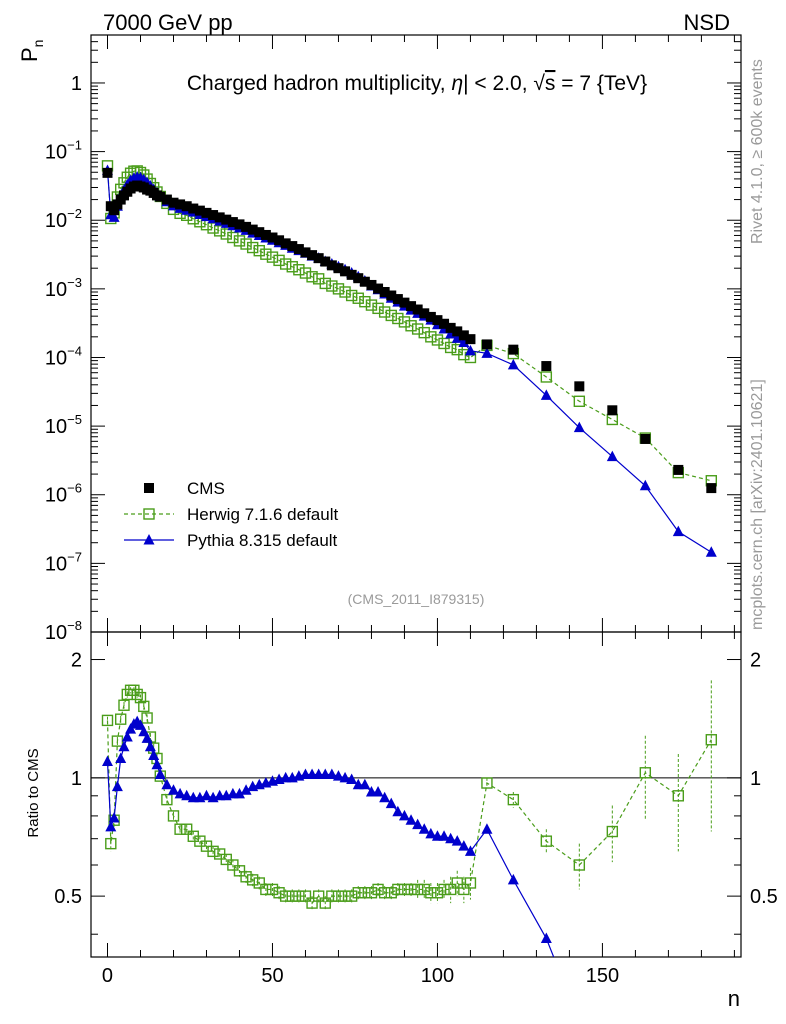 The image size is (786, 1024). Describe the element at coordinates (755, 661) in the screenshot. I see `ratio-y-tick-label-right: 2` at that location.